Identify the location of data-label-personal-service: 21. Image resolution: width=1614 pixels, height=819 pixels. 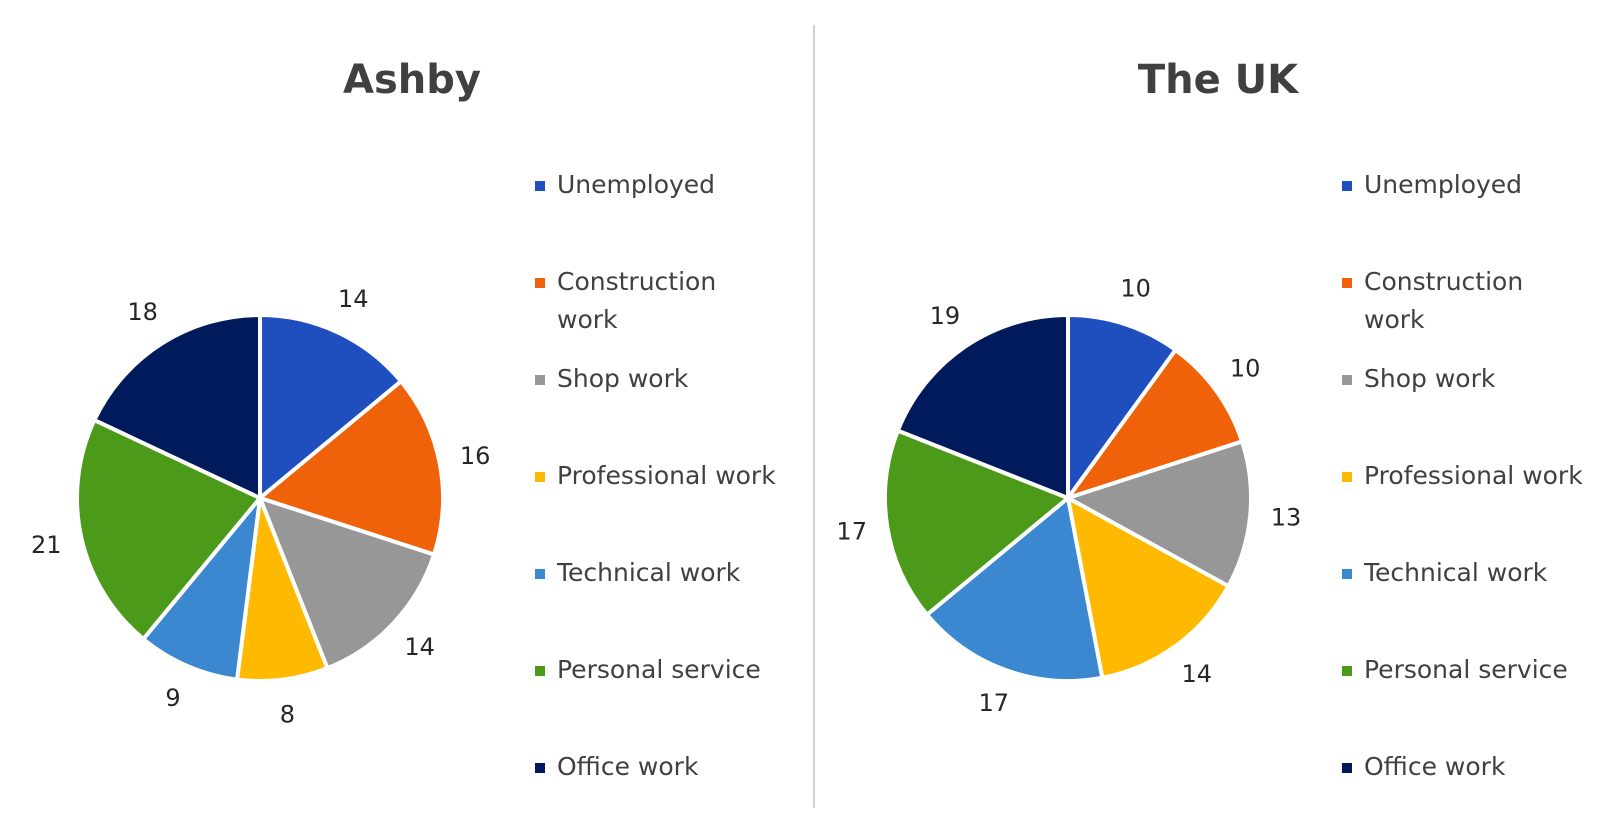
(46, 545).